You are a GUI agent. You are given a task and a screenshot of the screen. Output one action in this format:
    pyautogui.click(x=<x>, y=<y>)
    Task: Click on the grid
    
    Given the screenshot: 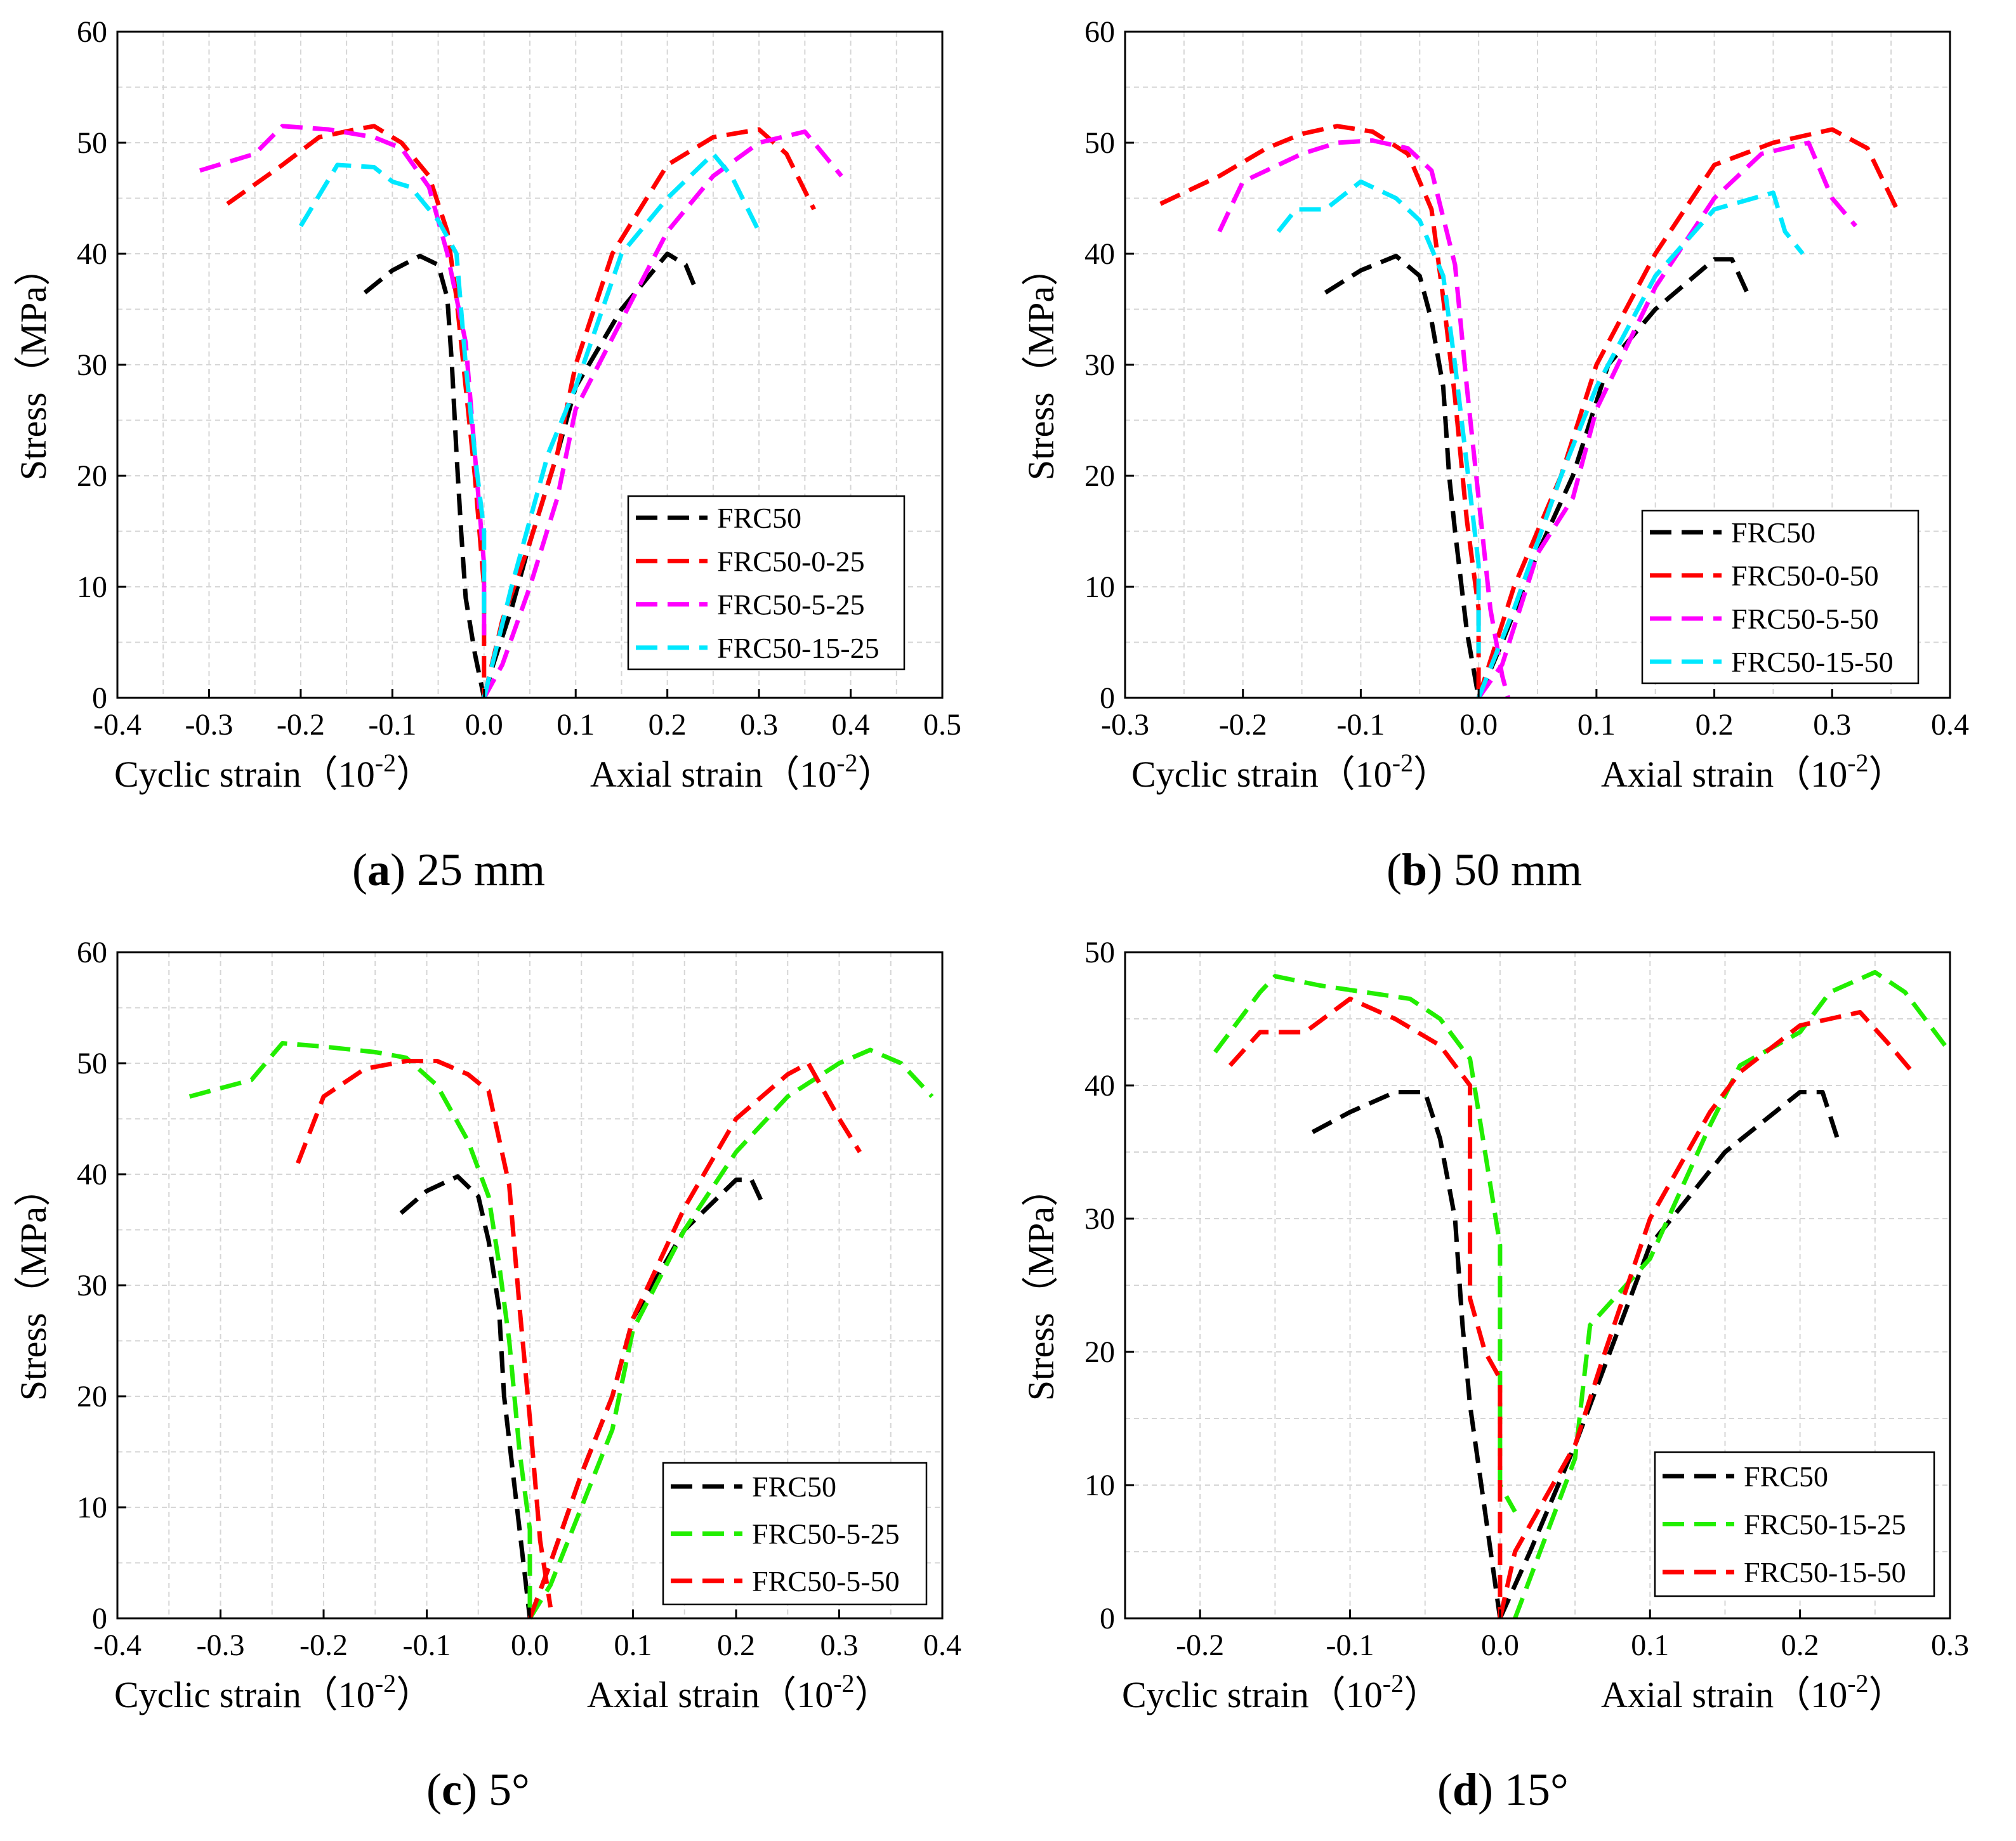 What is the action you would take?
    pyautogui.click(x=529, y=1285)
    